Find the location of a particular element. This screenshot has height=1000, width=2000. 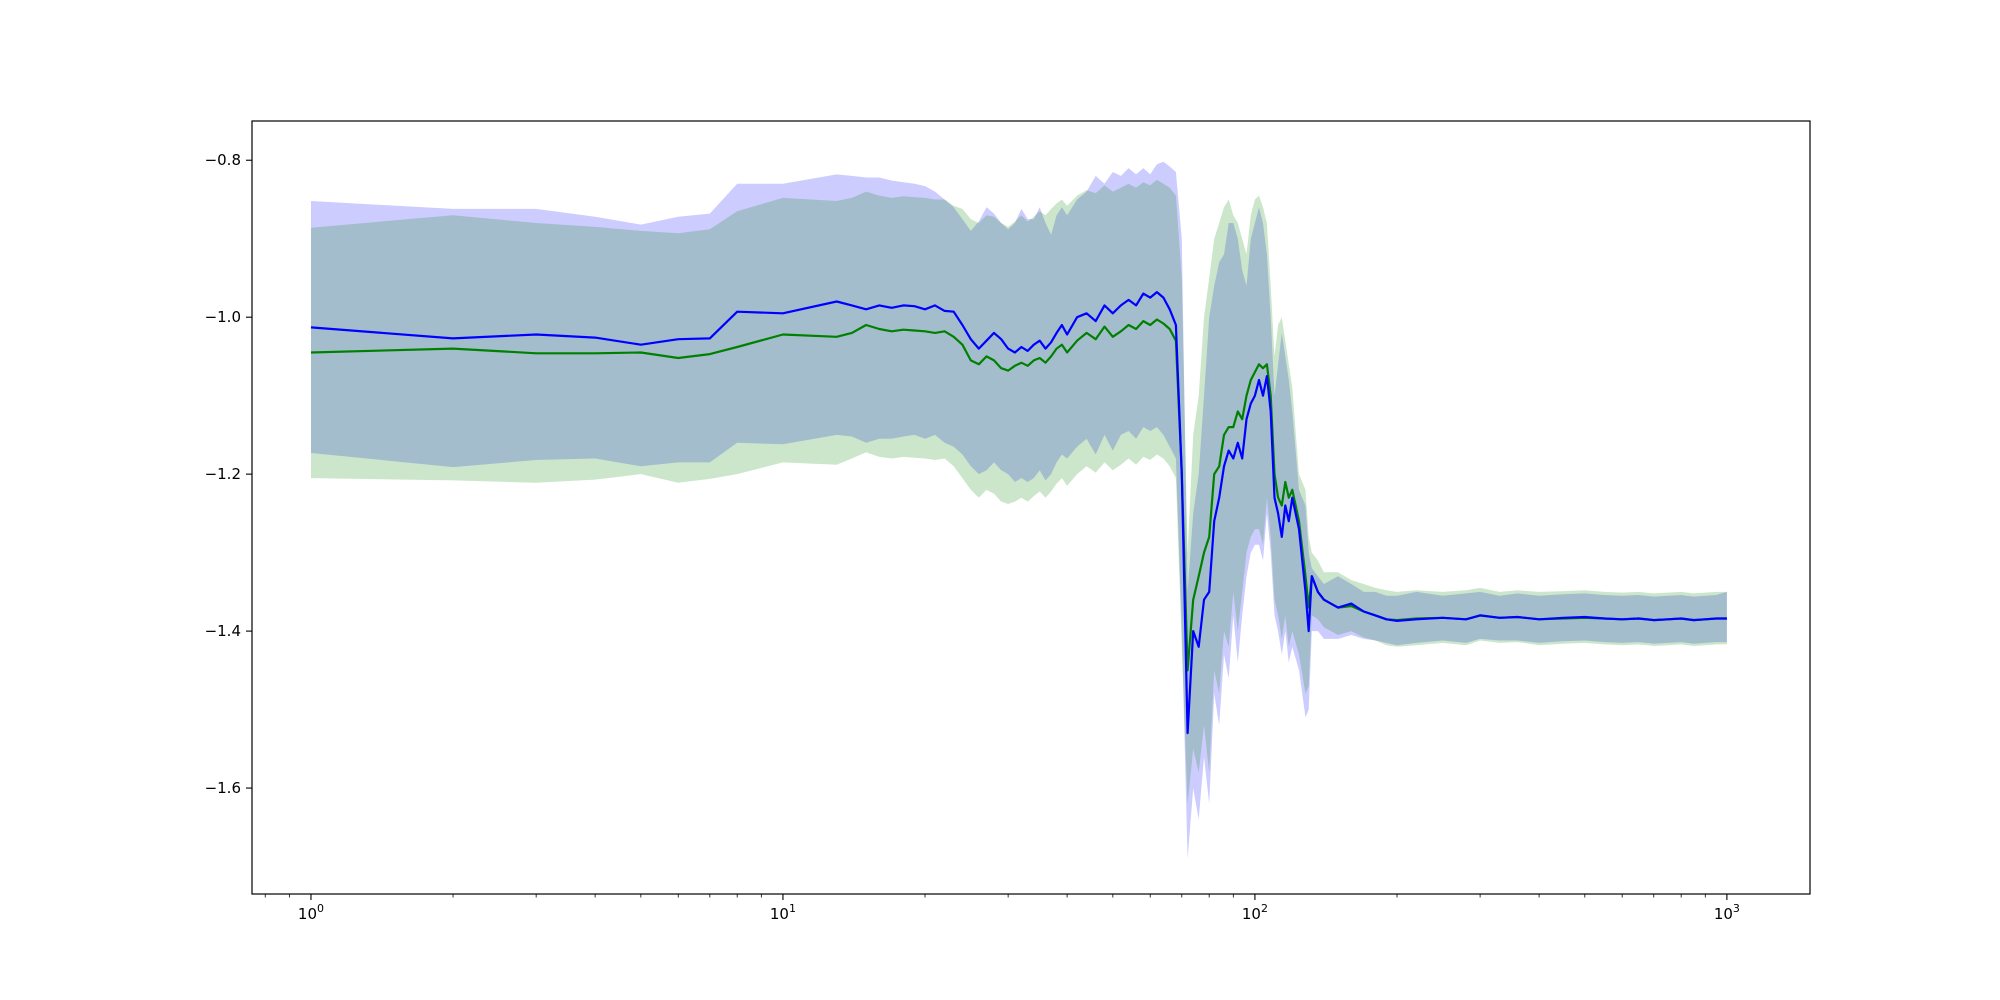

x-tick-label: 10¹ is located at coordinates (783, 912).